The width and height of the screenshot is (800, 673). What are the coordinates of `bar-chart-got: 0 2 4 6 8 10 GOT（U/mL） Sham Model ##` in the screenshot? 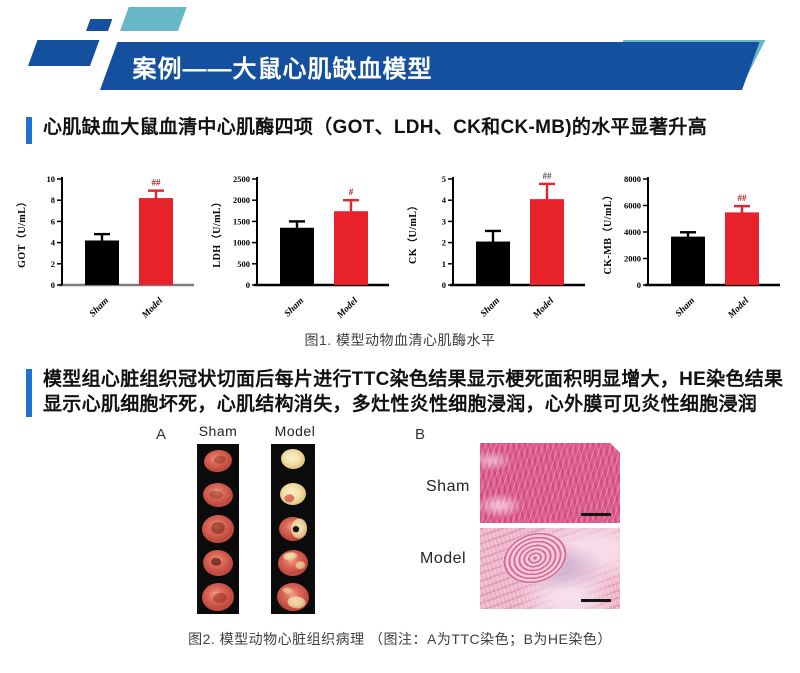 It's located at (105, 244).